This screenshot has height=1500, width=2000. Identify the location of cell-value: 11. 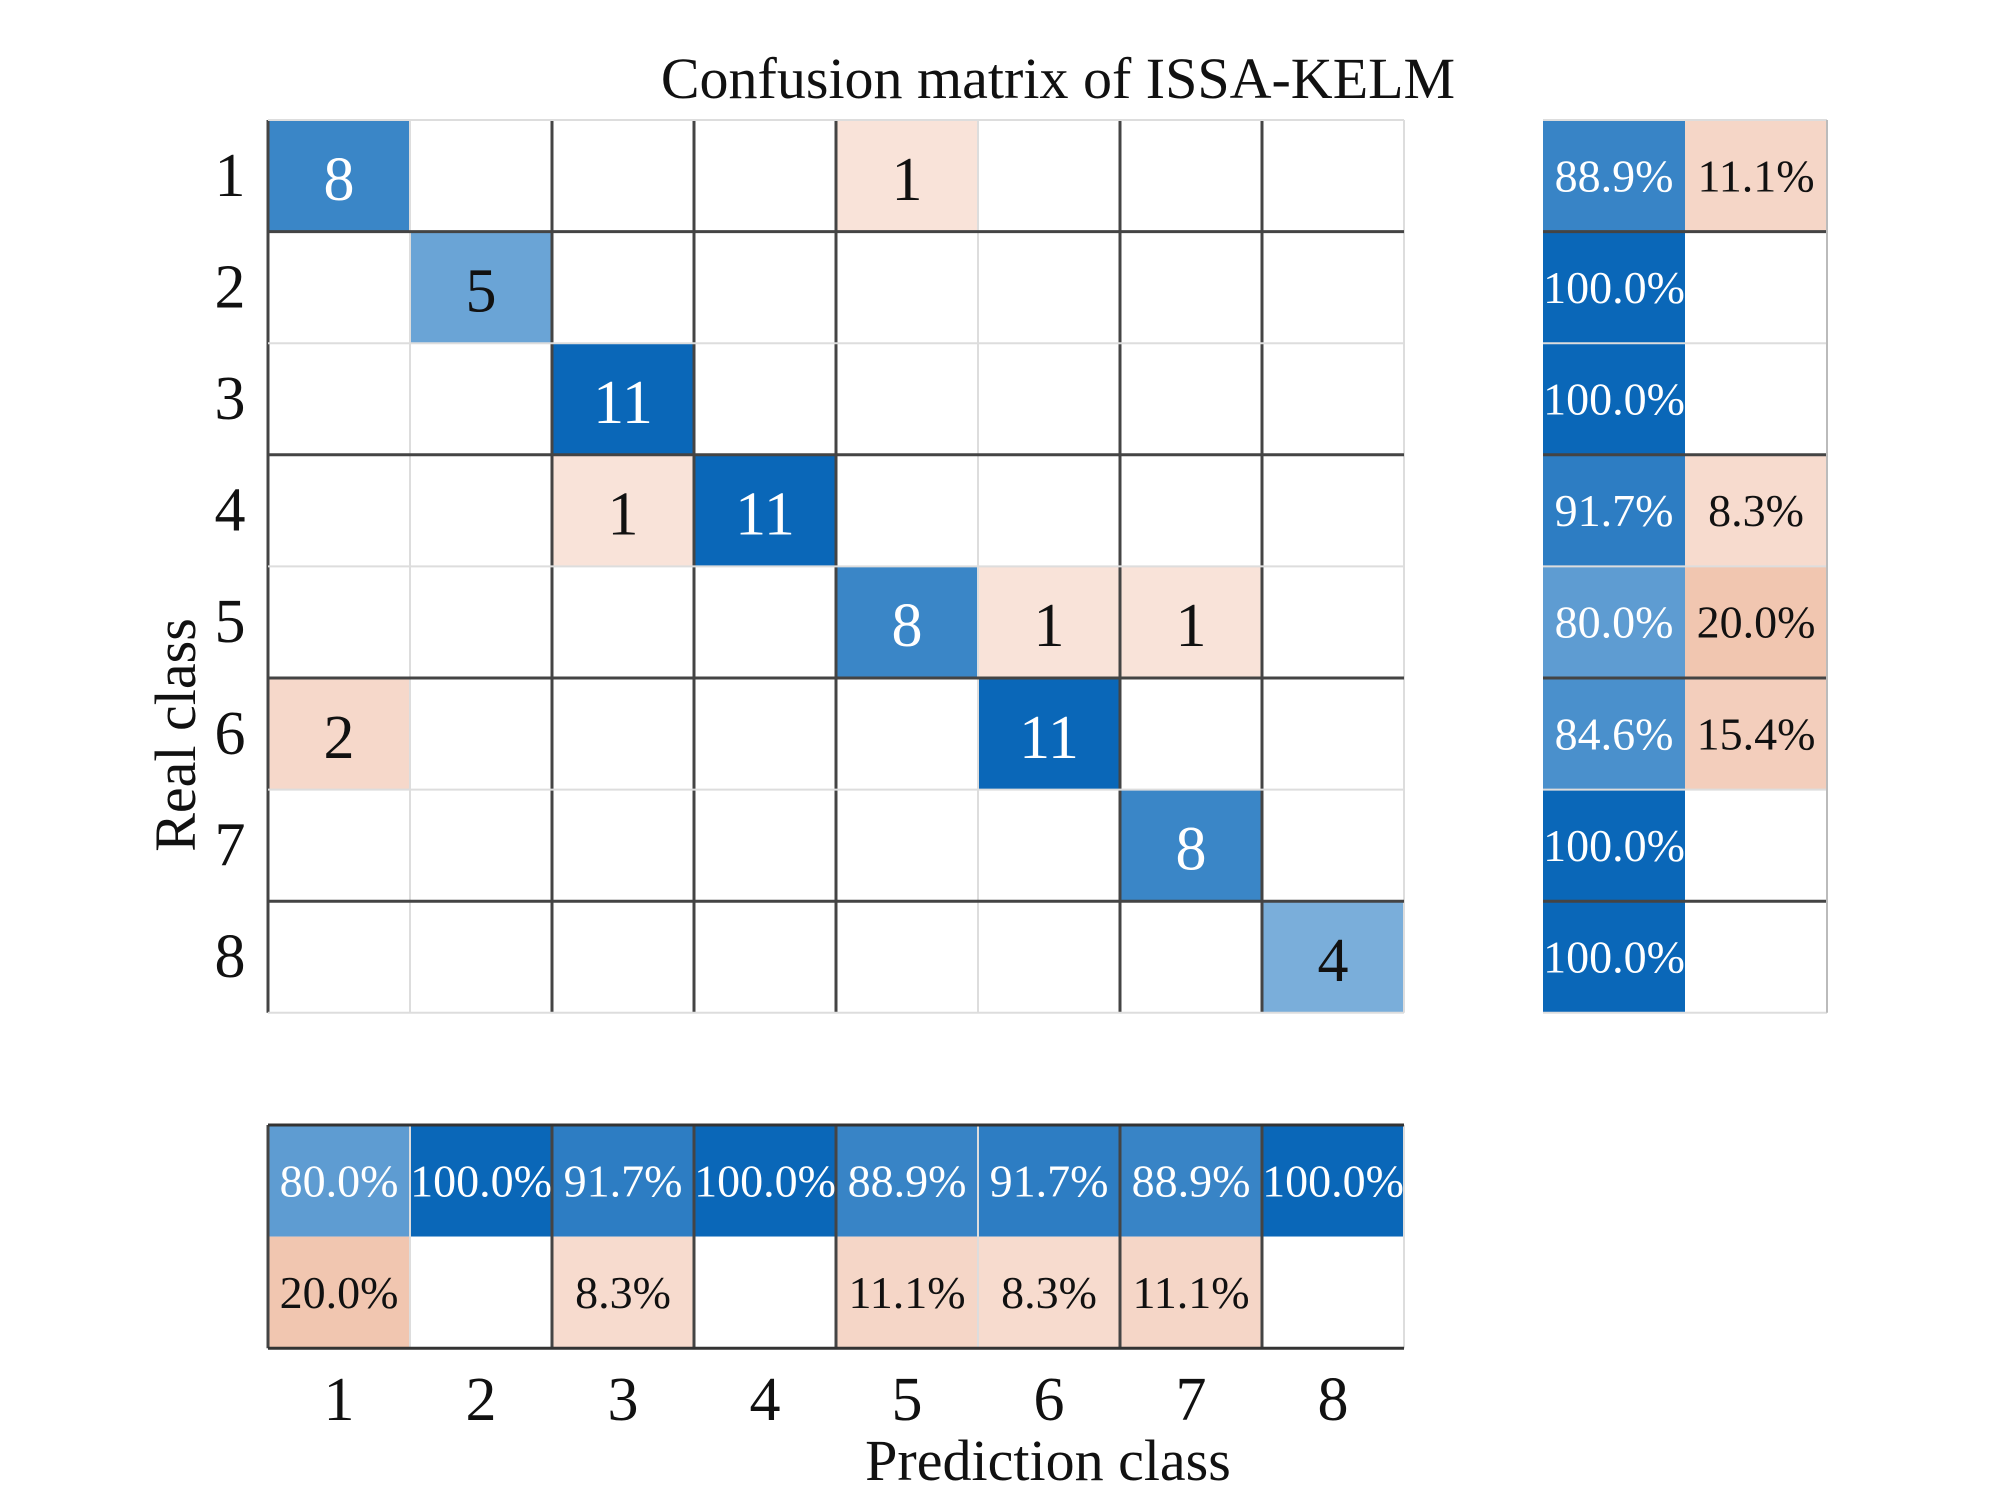
(1049, 738).